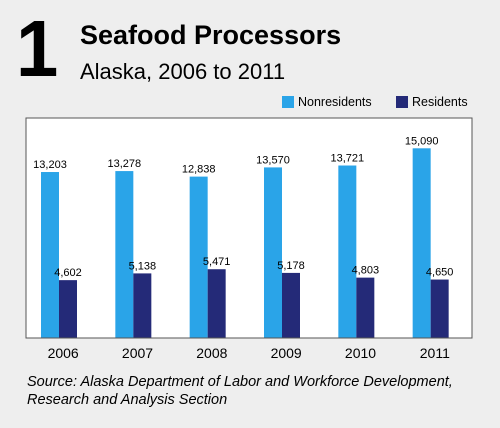 Image resolution: width=500 pixels, height=428 pixels. What do you see at coordinates (37, 48) in the screenshot?
I see `figure-number: 1` at bounding box center [37, 48].